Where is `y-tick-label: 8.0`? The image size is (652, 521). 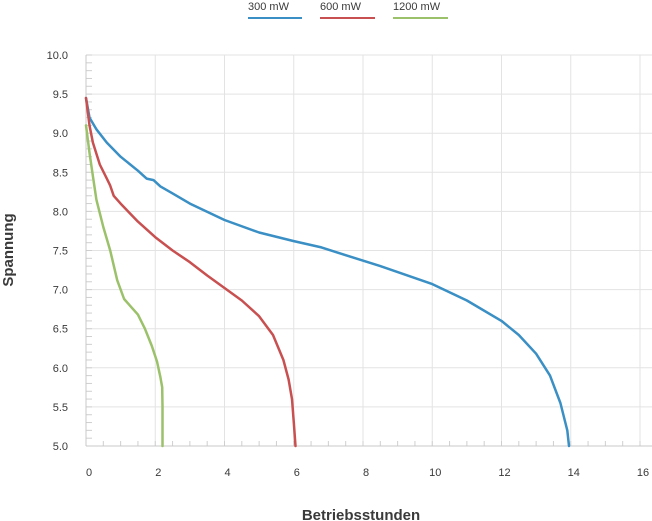
y-tick-label: 8.0 is located at coordinates (60, 212).